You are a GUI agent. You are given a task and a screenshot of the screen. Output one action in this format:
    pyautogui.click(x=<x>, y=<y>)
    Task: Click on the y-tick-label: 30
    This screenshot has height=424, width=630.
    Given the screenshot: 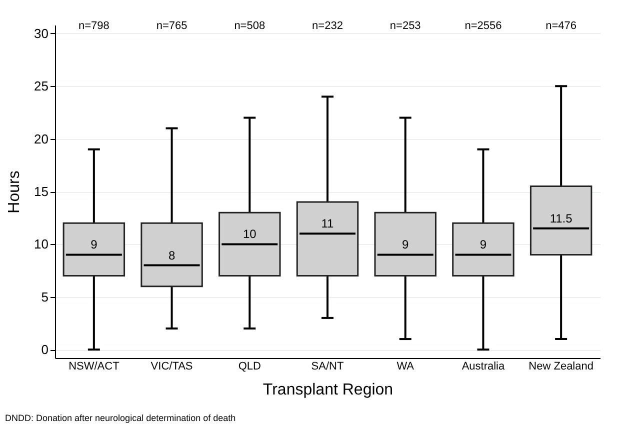 What is the action you would take?
    pyautogui.click(x=41, y=33)
    